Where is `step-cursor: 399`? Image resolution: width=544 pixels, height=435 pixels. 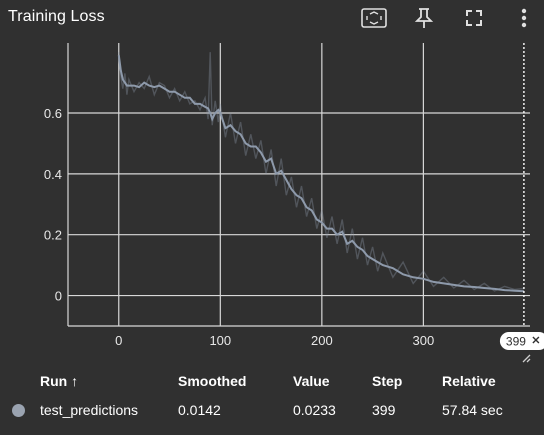
step-cursor: 399 is located at coordinates (521, 196).